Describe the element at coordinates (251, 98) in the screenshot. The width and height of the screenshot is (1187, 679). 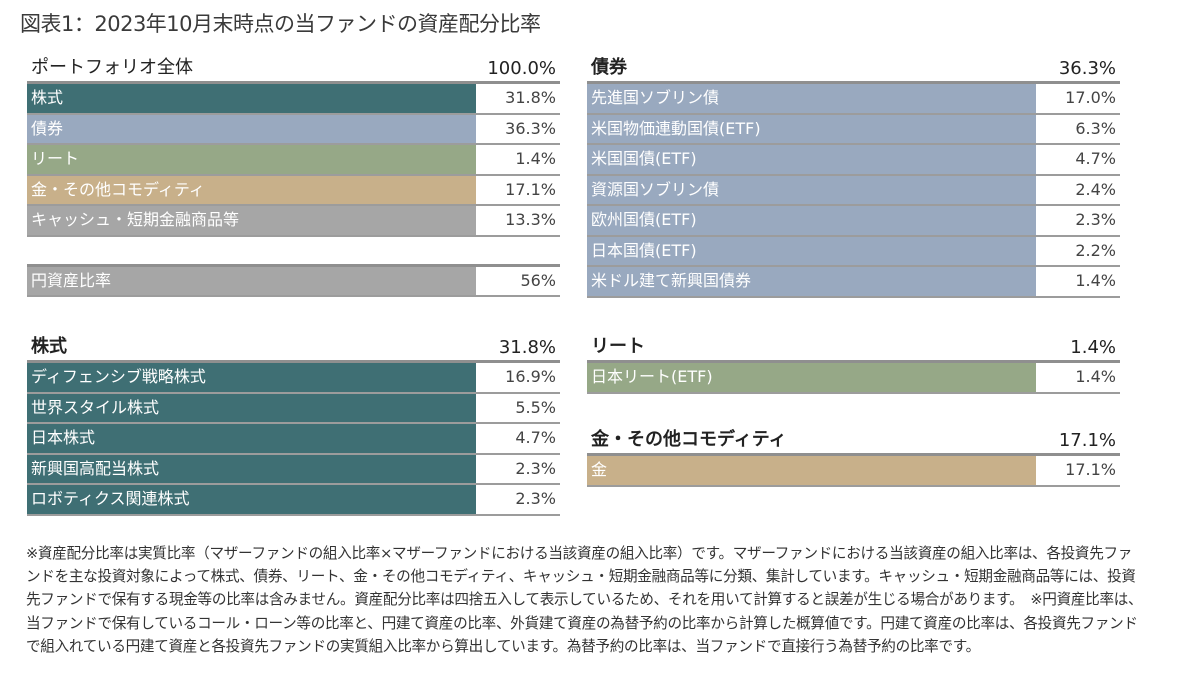
I see `row-label: 株式` at that location.